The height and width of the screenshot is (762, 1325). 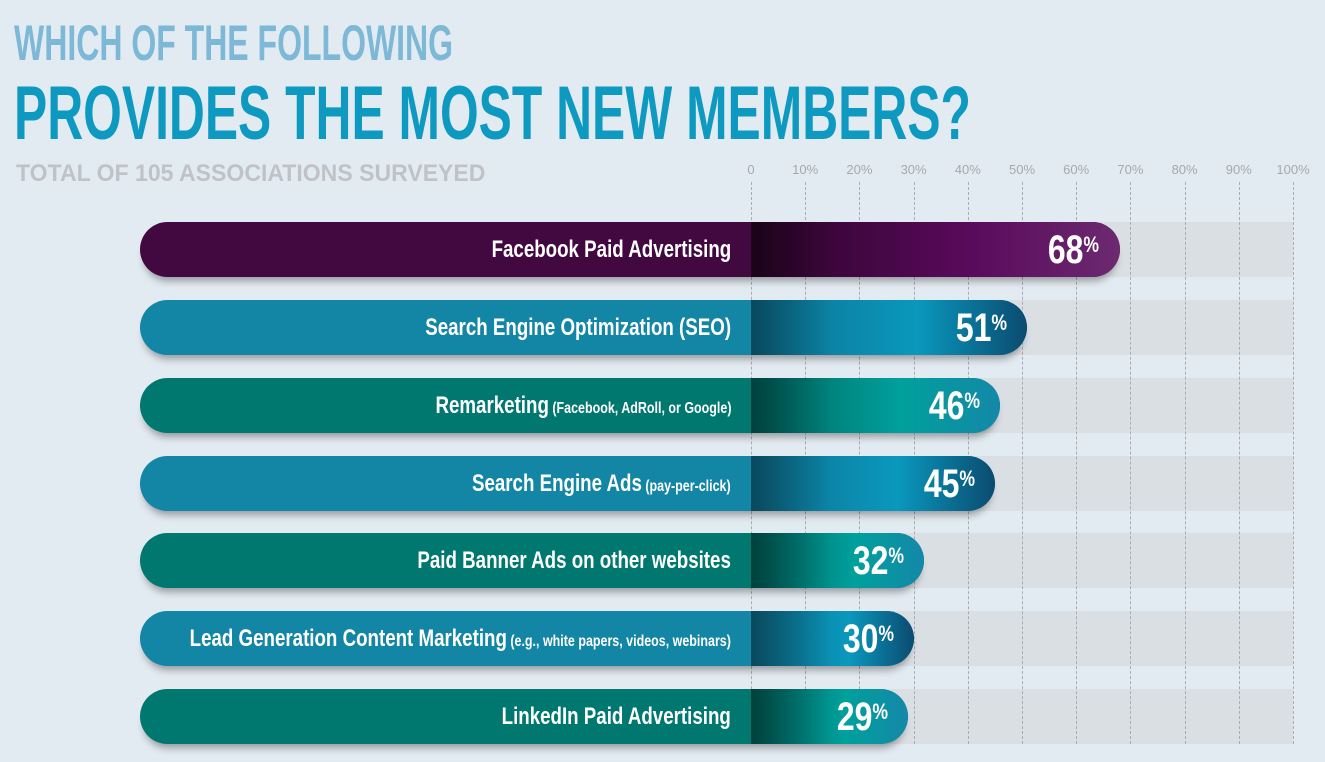 What do you see at coordinates (913, 169) in the screenshot?
I see `x-tick-label: 30%` at bounding box center [913, 169].